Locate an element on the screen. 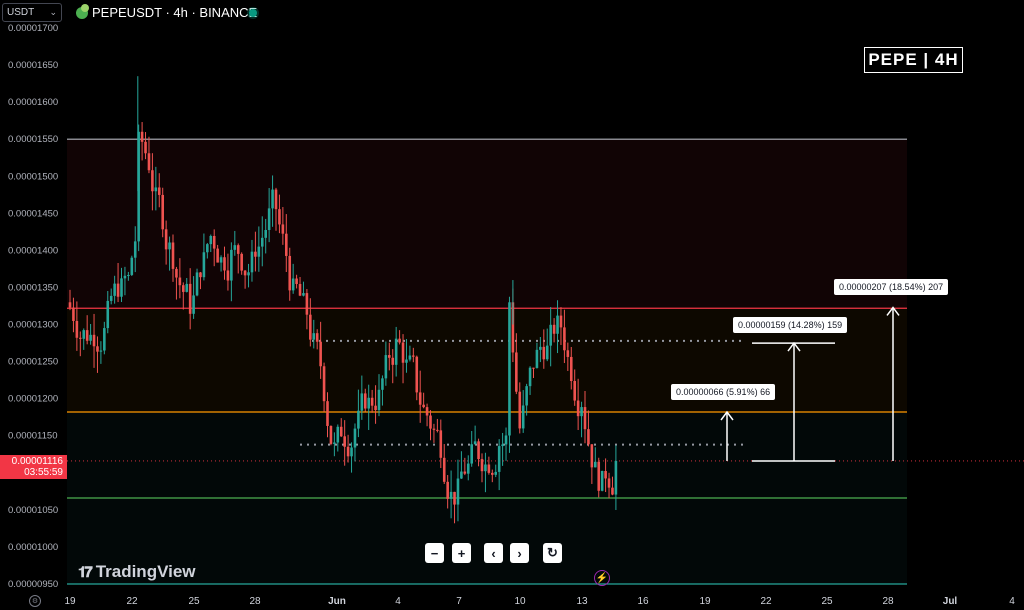 The width and height of the screenshot is (1024, 610). x-tick-label: 19 is located at coordinates (705, 601).